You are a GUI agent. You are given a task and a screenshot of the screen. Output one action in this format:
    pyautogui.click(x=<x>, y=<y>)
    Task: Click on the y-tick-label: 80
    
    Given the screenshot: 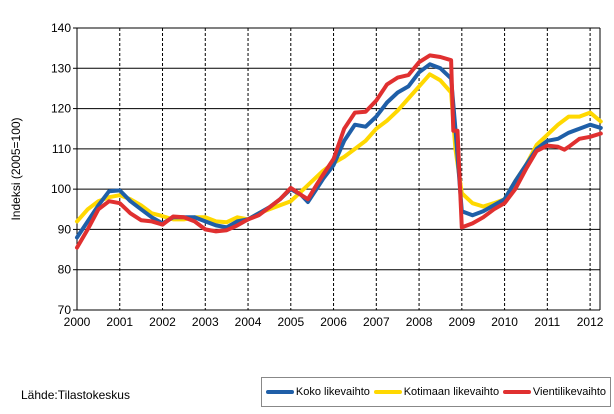 What is the action you would take?
    pyautogui.click(x=65, y=270)
    